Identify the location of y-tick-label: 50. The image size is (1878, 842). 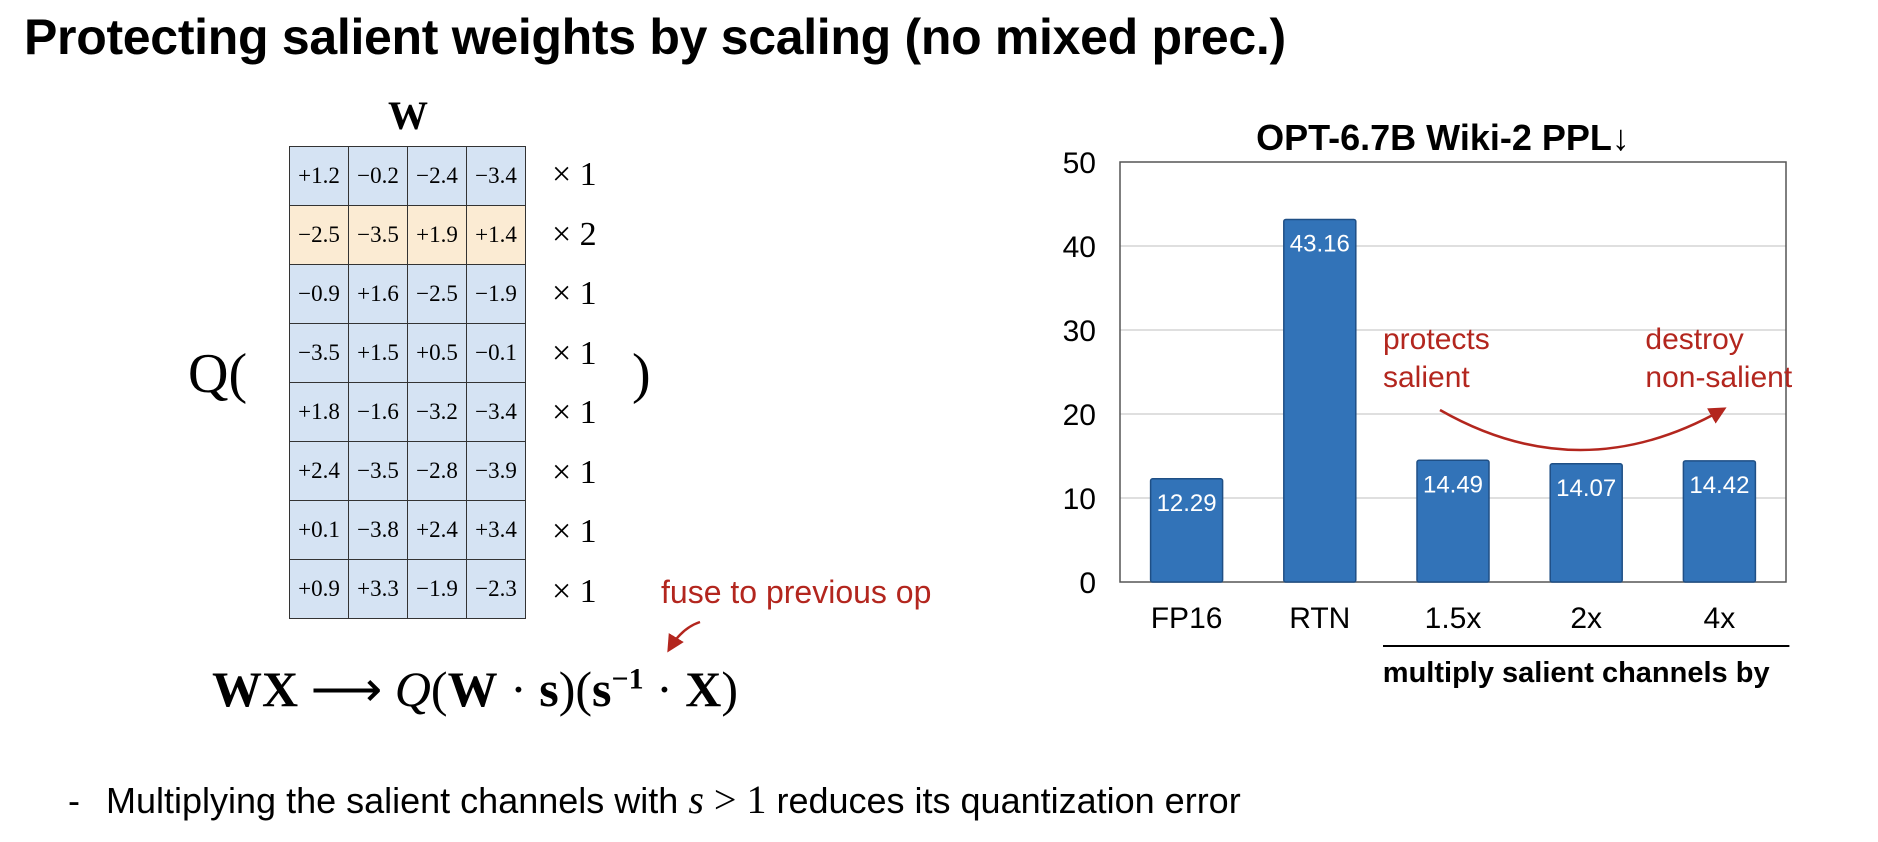
(1079, 163).